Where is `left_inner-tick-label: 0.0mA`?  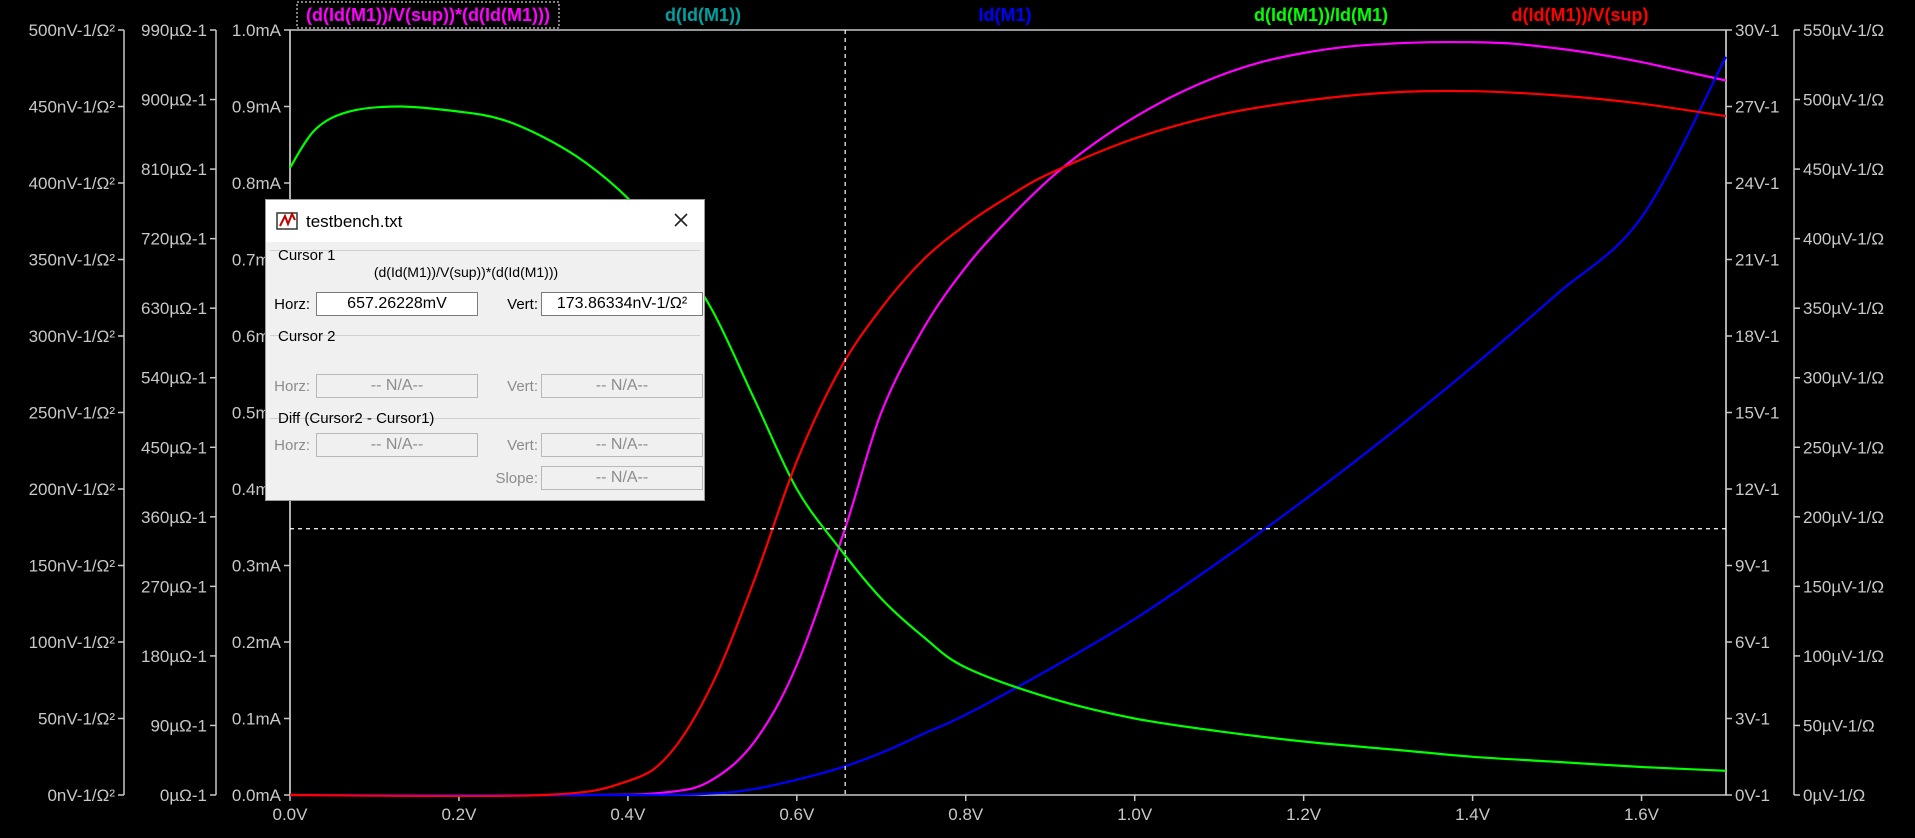
left_inner-tick-label: 0.0mA is located at coordinates (257, 795).